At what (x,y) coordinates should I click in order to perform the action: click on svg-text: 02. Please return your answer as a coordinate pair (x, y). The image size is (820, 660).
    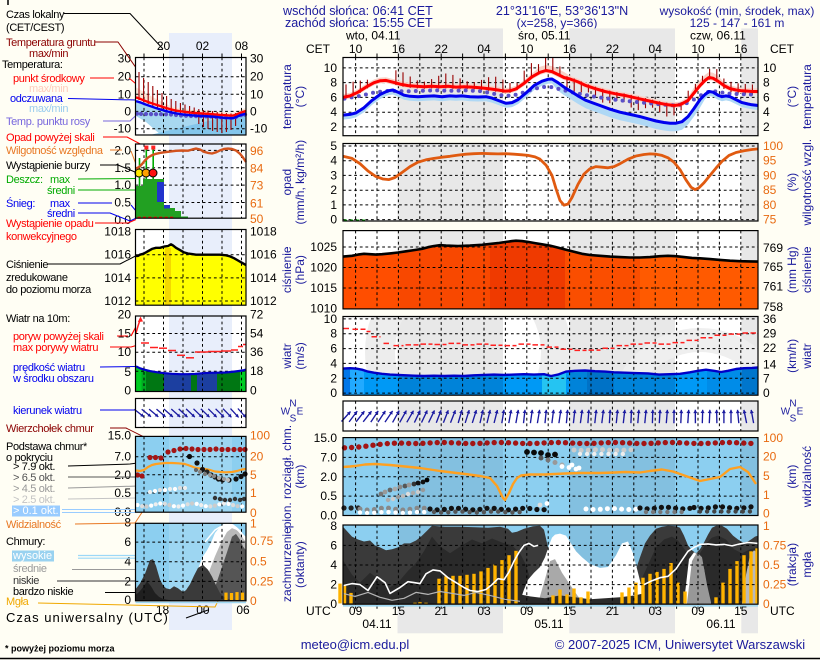
    Looking at the image, I should click on (203, 46).